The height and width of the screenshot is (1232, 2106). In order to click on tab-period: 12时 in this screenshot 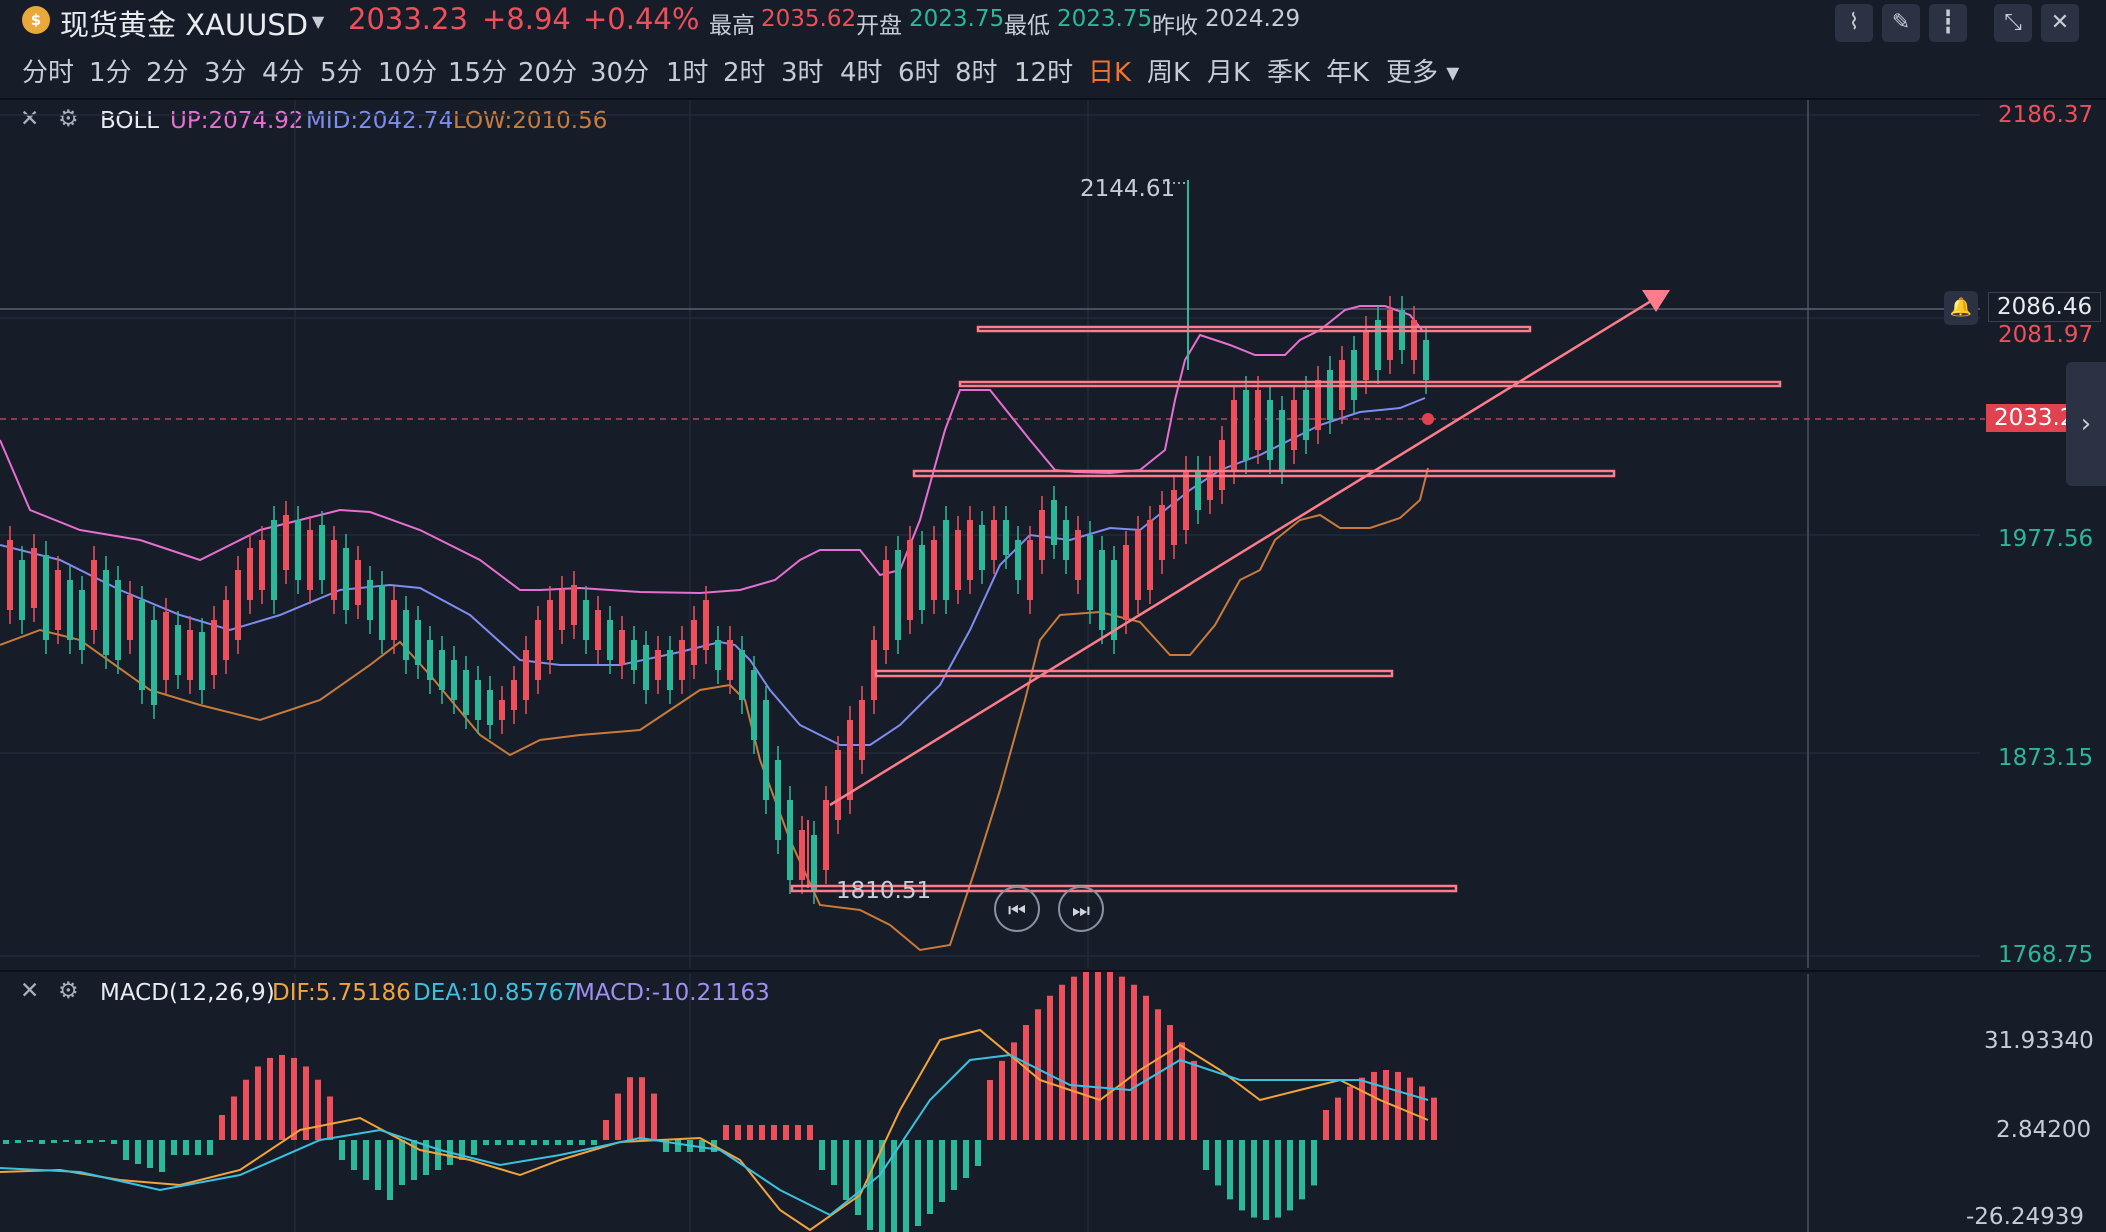, I will do `click(1044, 73)`.